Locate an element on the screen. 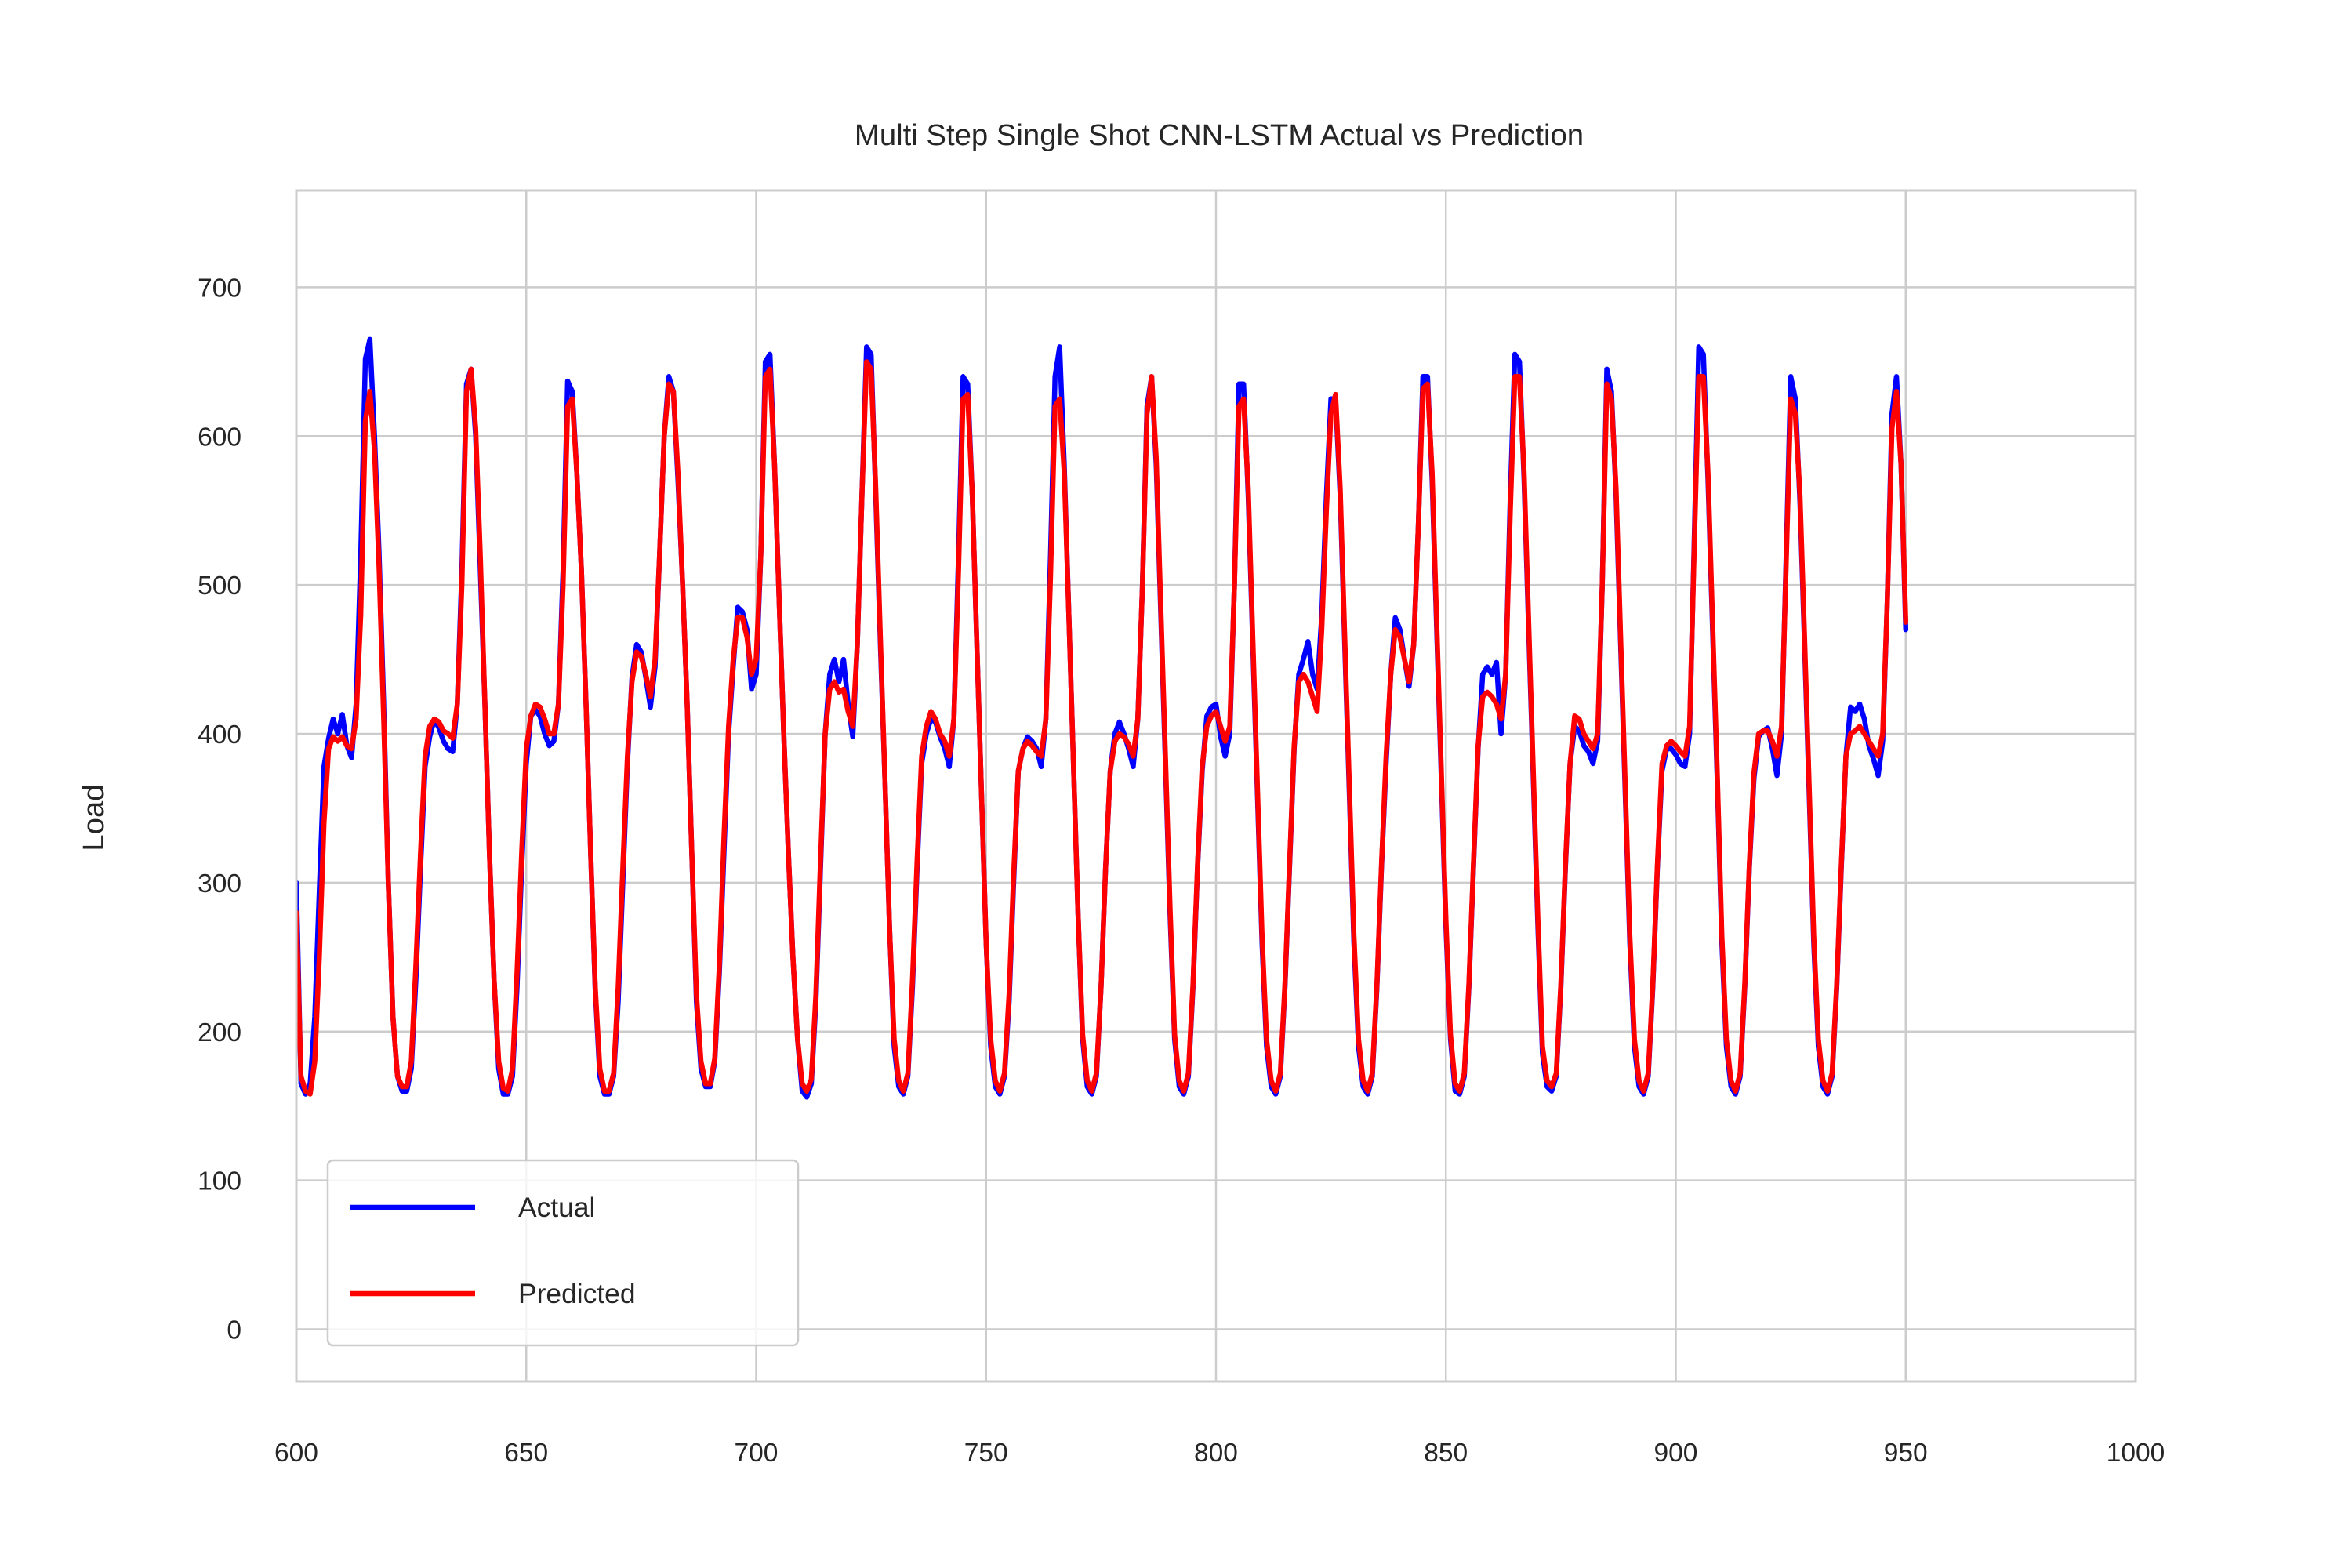 This screenshot has width=2352, height=1568. y-axis-ticks: 0 100 200 300 400 500 600 700 is located at coordinates (219, 810).